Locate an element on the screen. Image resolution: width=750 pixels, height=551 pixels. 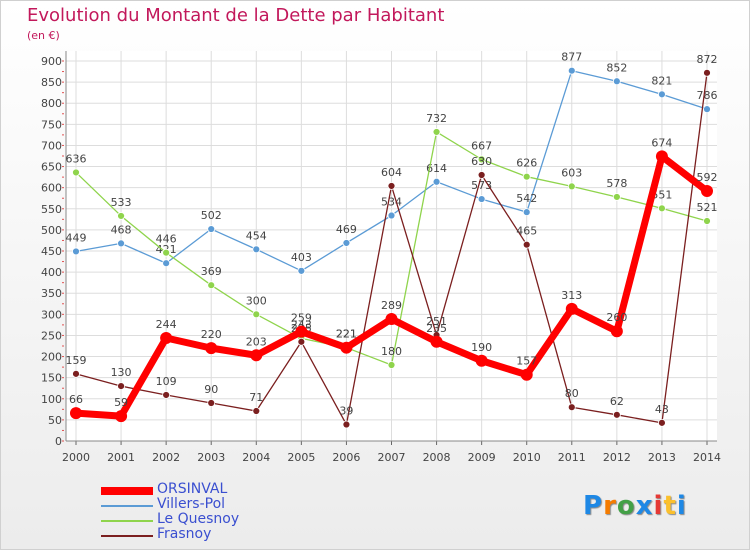
y-tick-label: 200 is located at coordinates (51, 357).